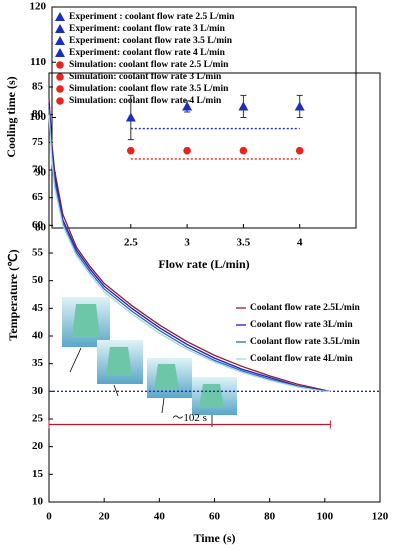 This screenshot has height=550, width=399. I want to click on x-tick-label: 4, so click(300, 243).